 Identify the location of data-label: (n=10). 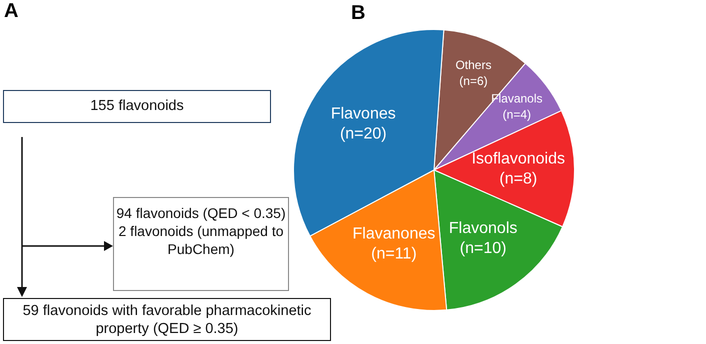
(483, 248).